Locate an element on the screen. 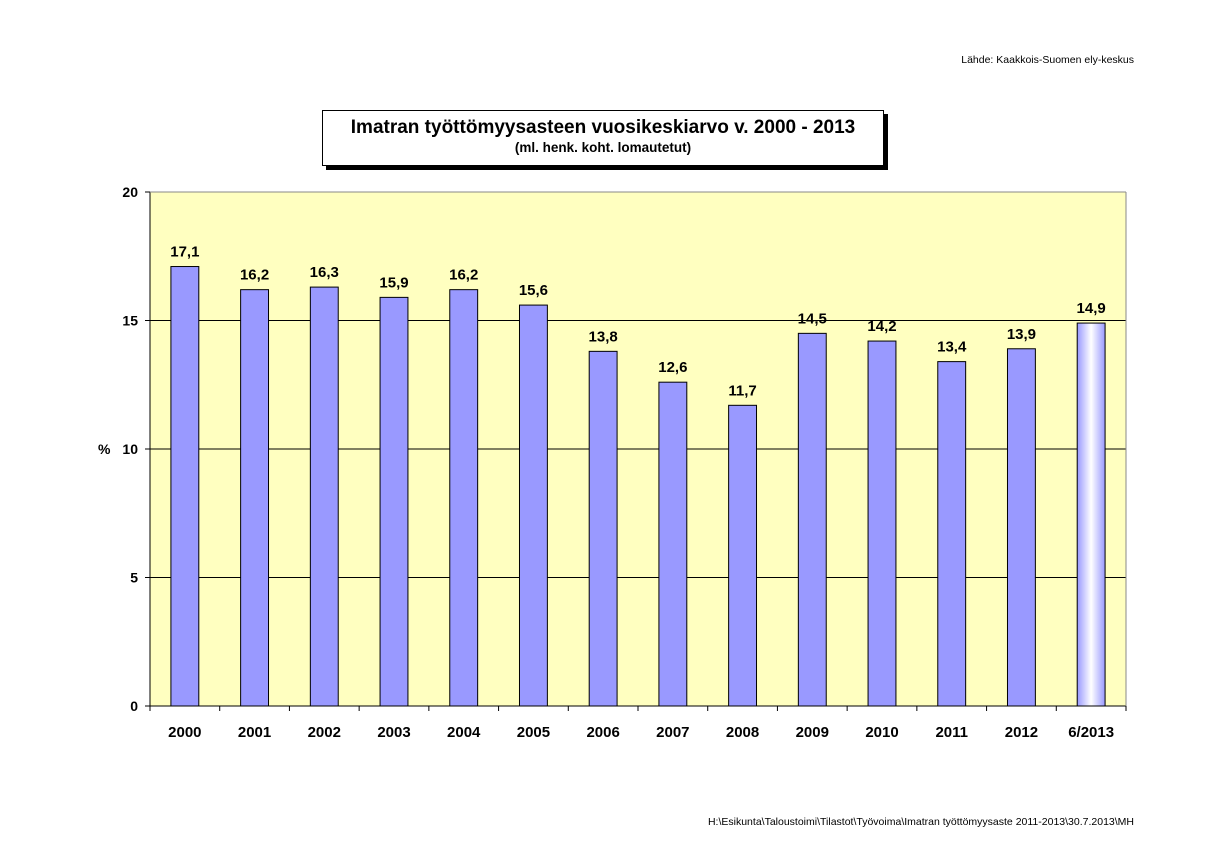 This screenshot has height=857, width=1212. x-tick-label: 2005 is located at coordinates (533, 732).